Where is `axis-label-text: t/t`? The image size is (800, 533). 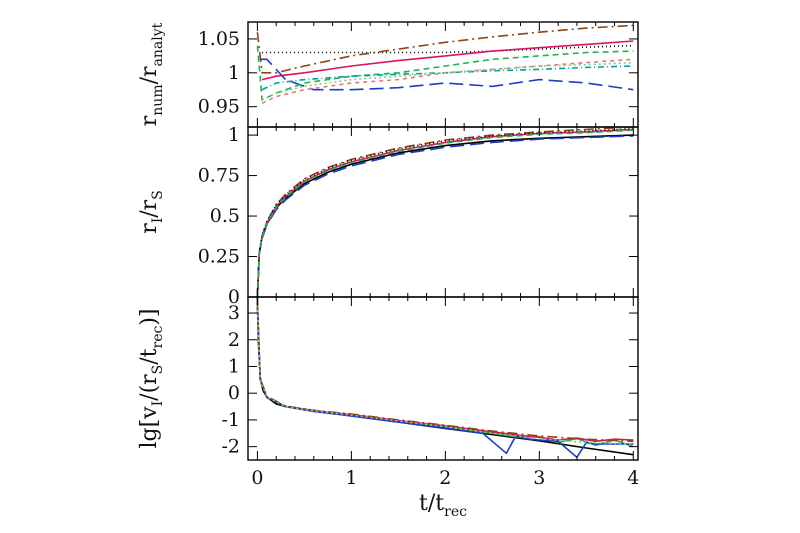
axis-label-text: t/t is located at coordinates (431, 503).